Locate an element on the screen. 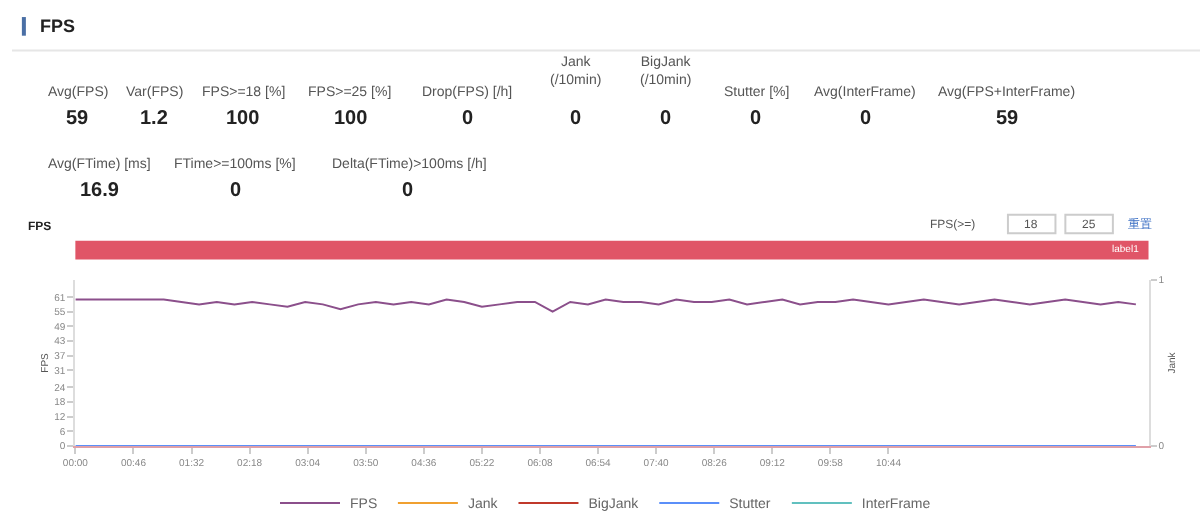  text: 1.2 is located at coordinates (154, 119).